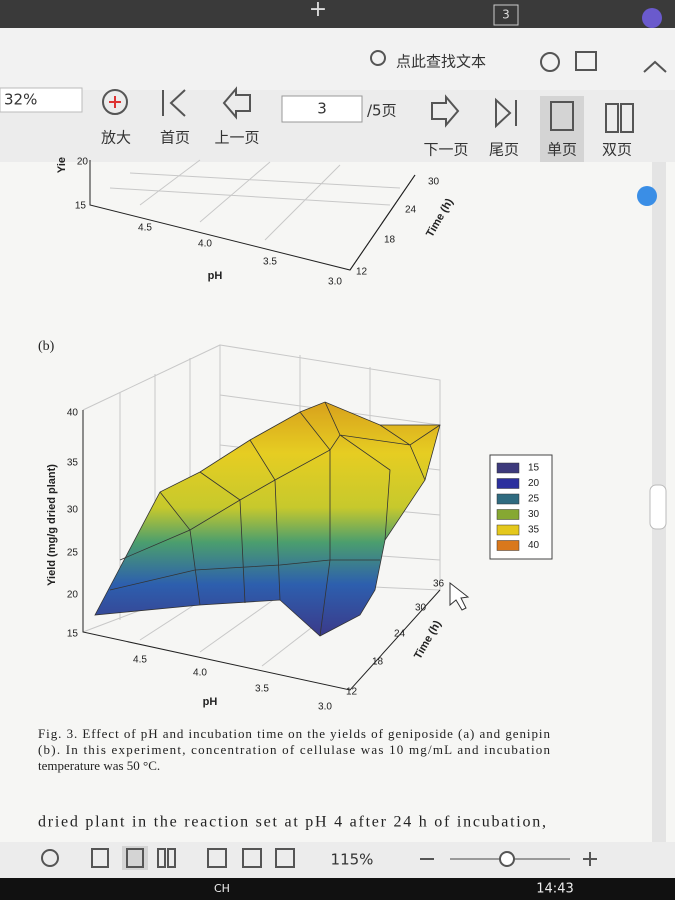 The height and width of the screenshot is (904, 675). Describe the element at coordinates (441, 62) in the screenshot. I see `search-placeholder: 点此查找文本` at that location.